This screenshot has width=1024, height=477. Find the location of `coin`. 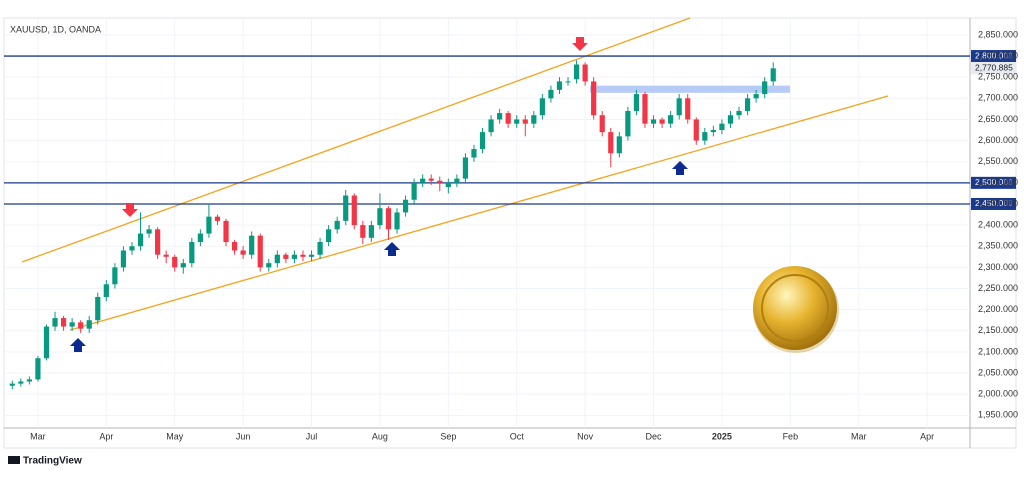

coin is located at coordinates (795, 308).